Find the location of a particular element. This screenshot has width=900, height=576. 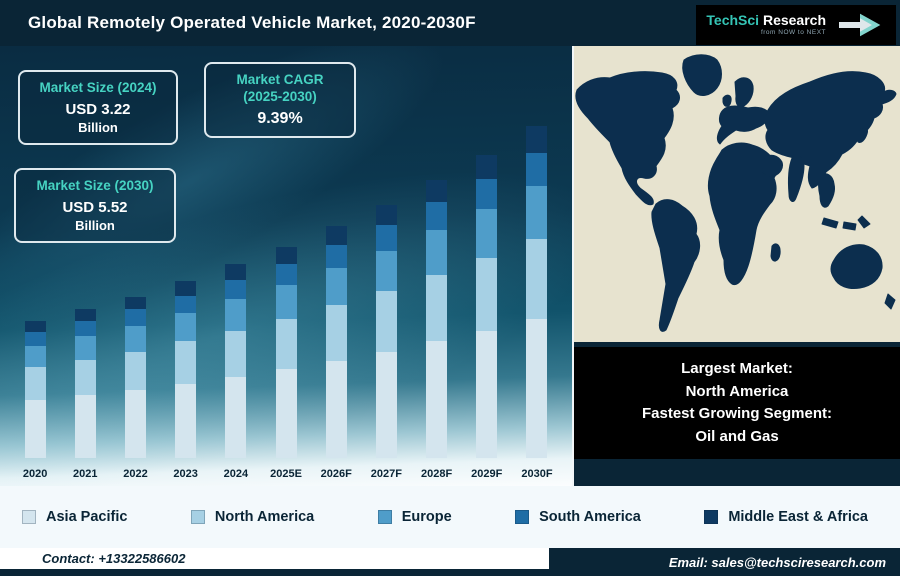

market-size-2030-value: USD 5.52 is located at coordinates (95, 207).